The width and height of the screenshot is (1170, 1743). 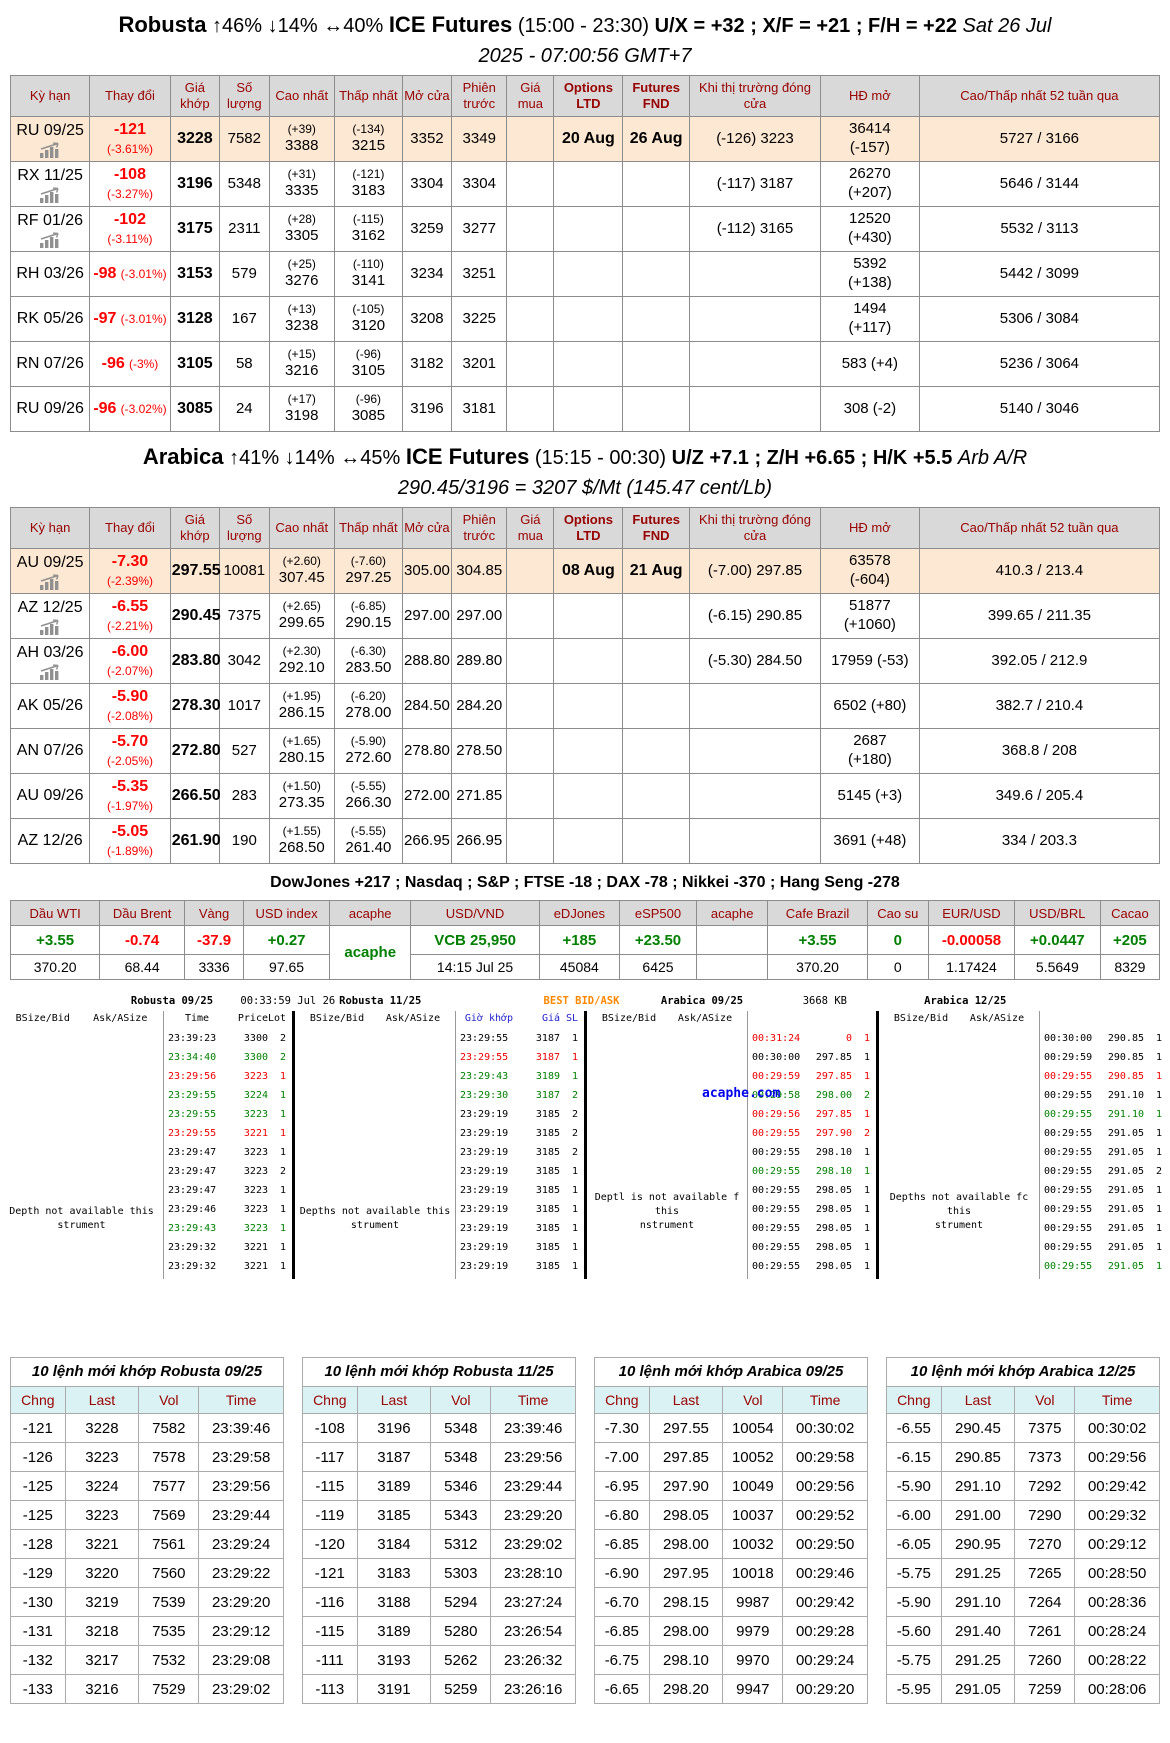 I want to click on fills-cell: 7529, so click(x=169, y=1689).